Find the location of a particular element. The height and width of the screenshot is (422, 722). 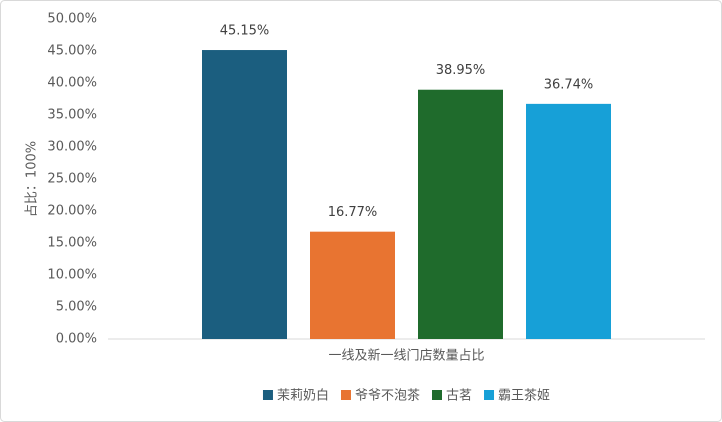

legend-label: 古茗 is located at coordinates (459, 396).